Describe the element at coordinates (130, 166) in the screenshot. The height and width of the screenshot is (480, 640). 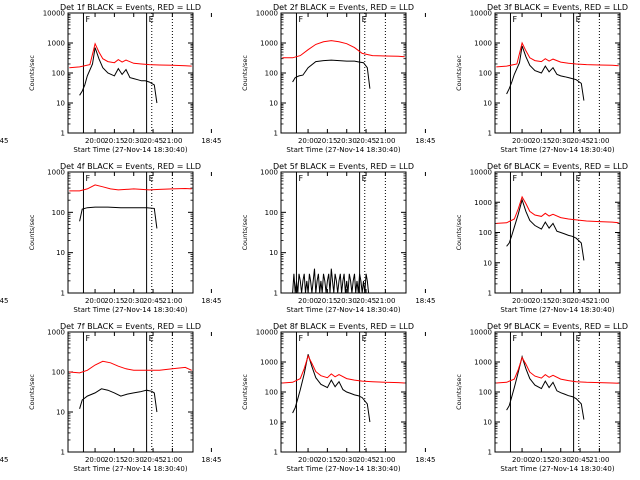
I see `panel-title: Det 4f BLACK = Events, RED = LLD` at that location.